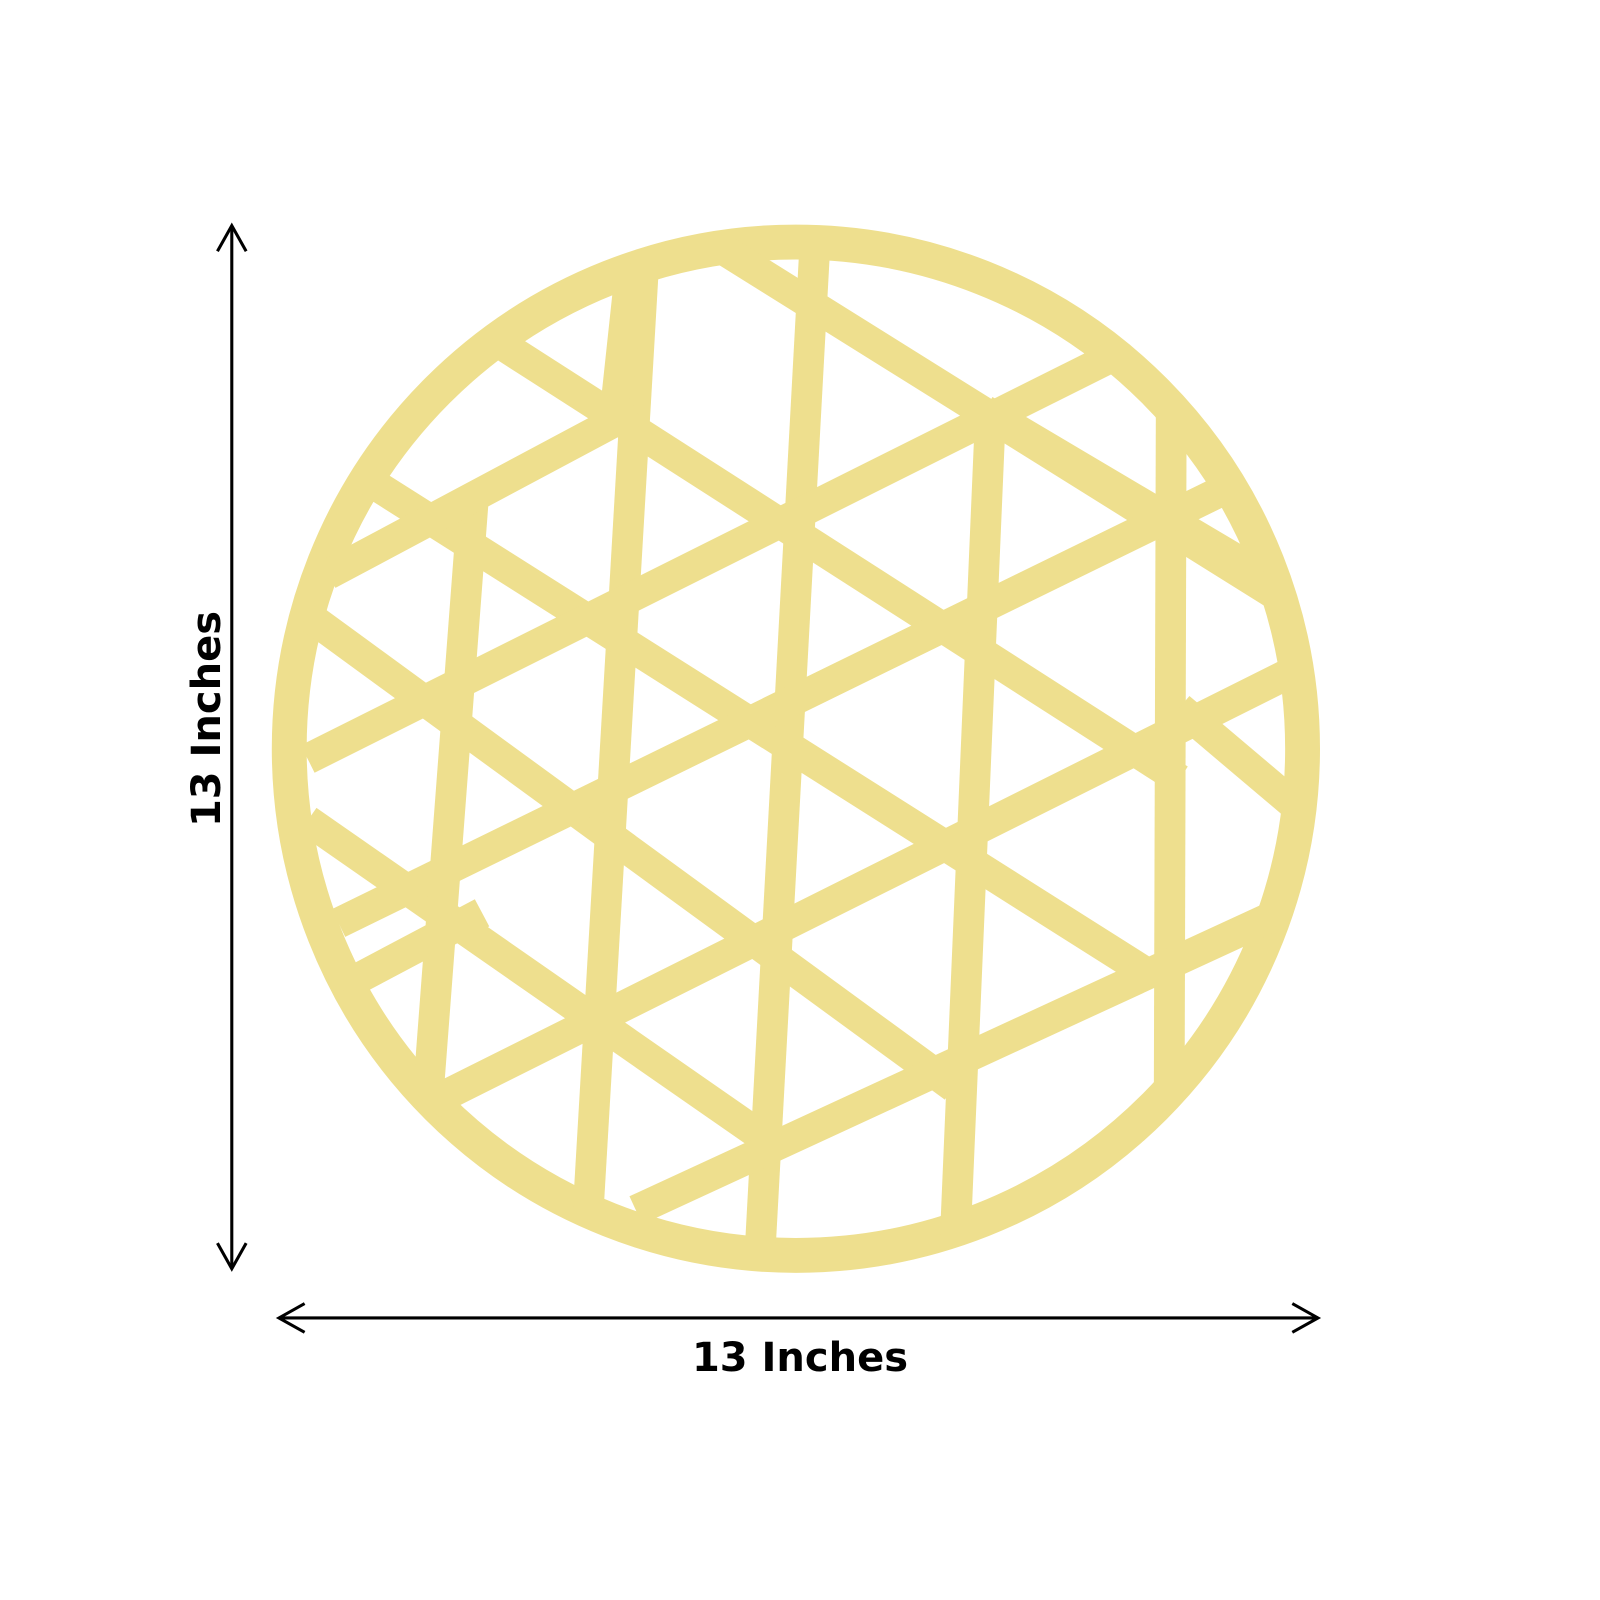 The height and width of the screenshot is (1600, 1600). What do you see at coordinates (207, 719) in the screenshot?
I see `height-label: 13 Inches` at bounding box center [207, 719].